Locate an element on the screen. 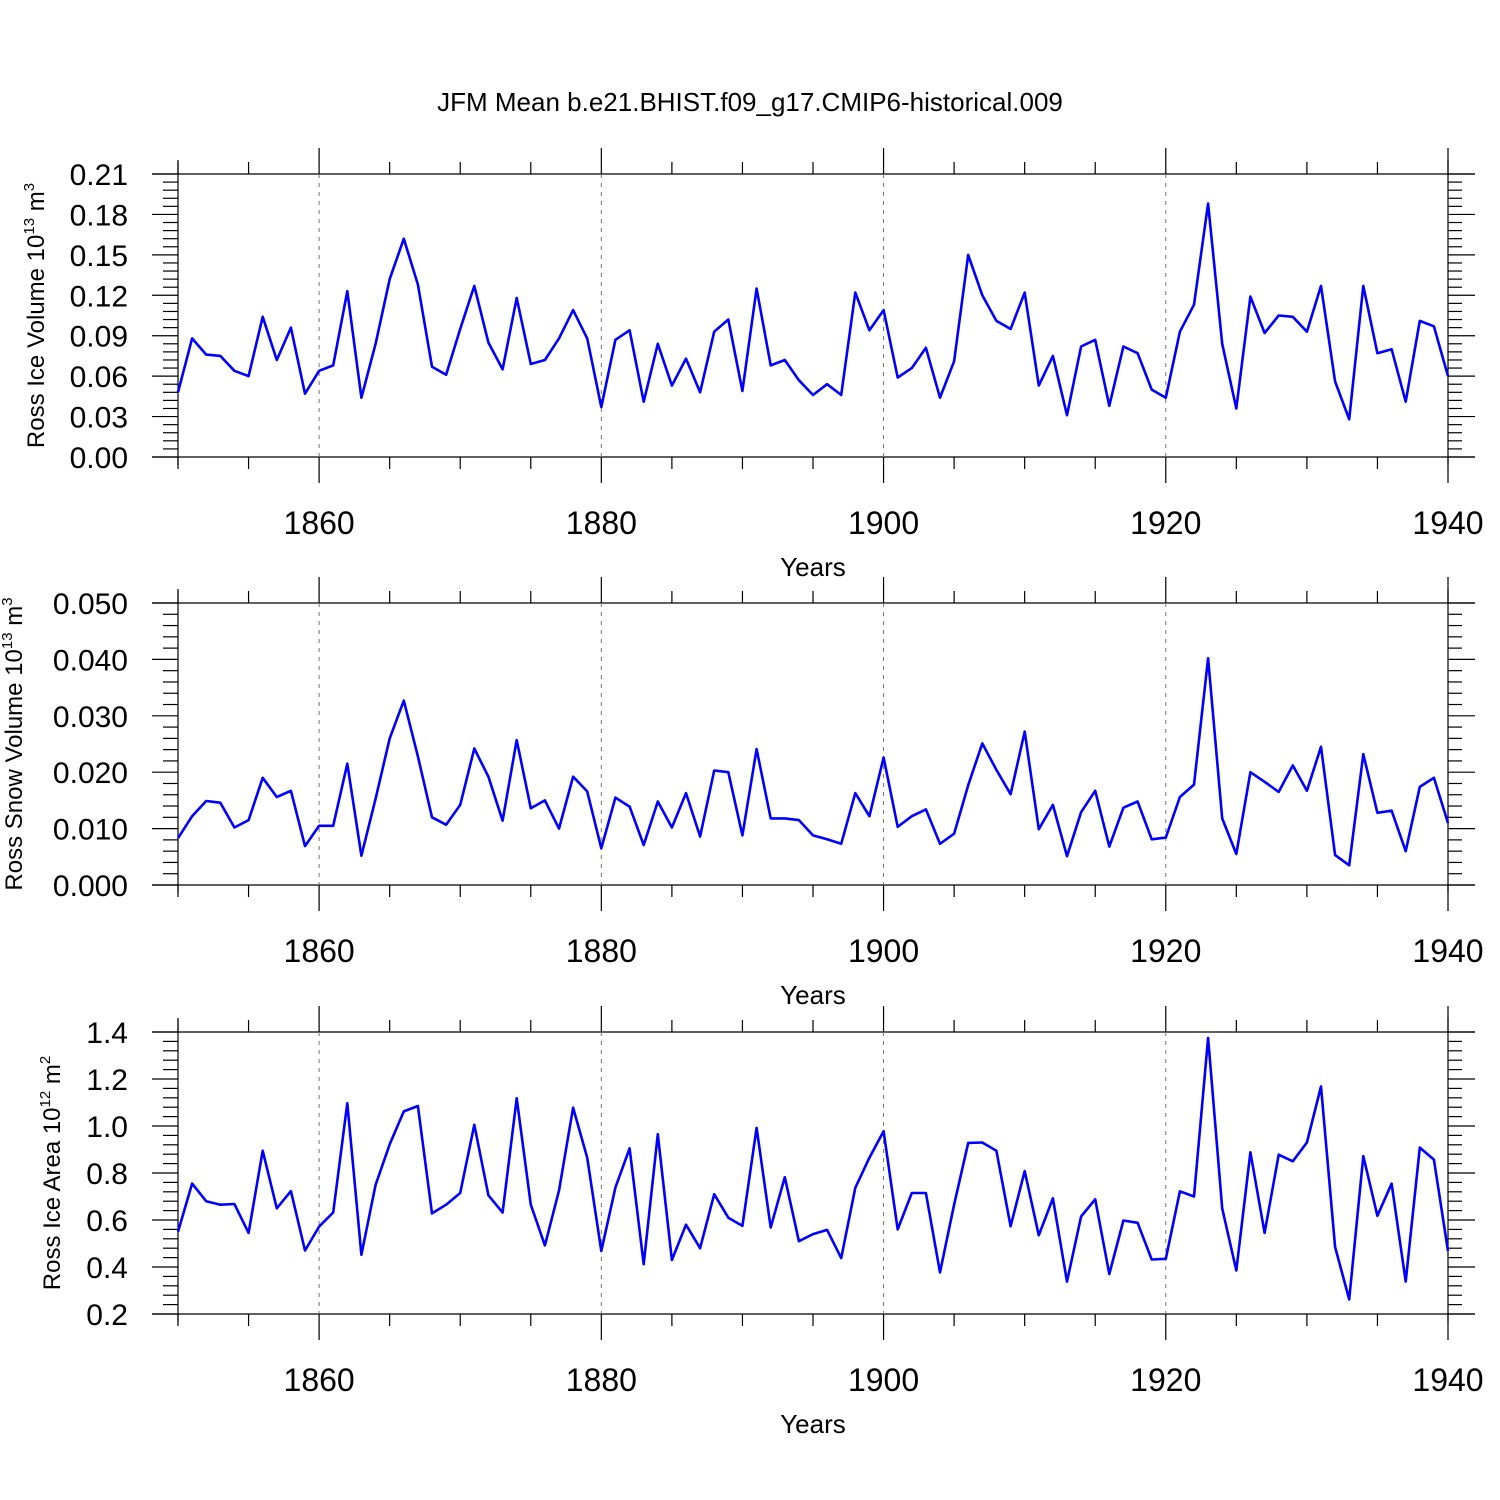 Image resolution: width=1500 pixels, height=1500 pixels. y-axis-label: Ross Ice Volume 1013 m3 is located at coordinates (35, 315).